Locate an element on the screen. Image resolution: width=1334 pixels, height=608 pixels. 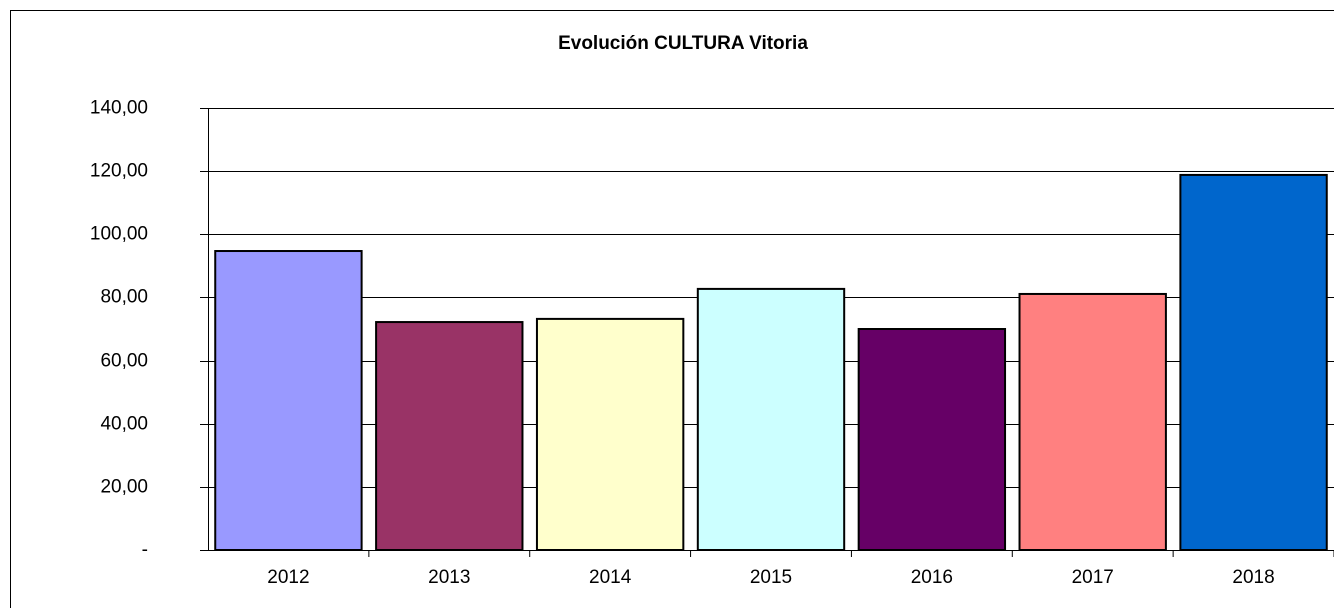
y-tick-label: 120,00 is located at coordinates (119, 171).